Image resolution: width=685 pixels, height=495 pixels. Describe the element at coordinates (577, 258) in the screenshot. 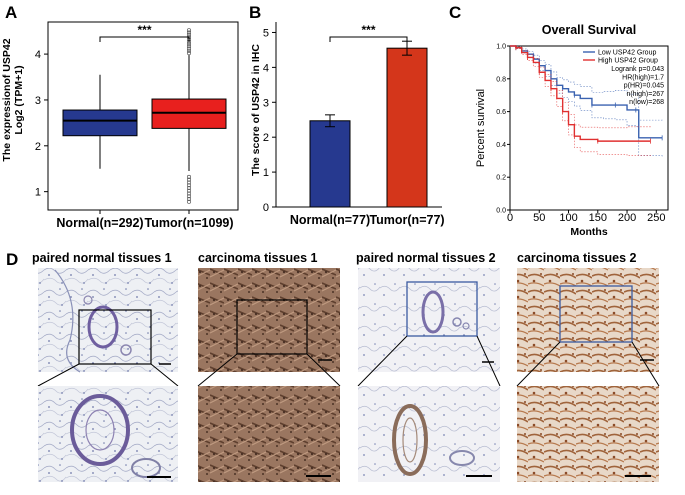

I see `tissue-label-4: carcinoma tissues 2` at that location.